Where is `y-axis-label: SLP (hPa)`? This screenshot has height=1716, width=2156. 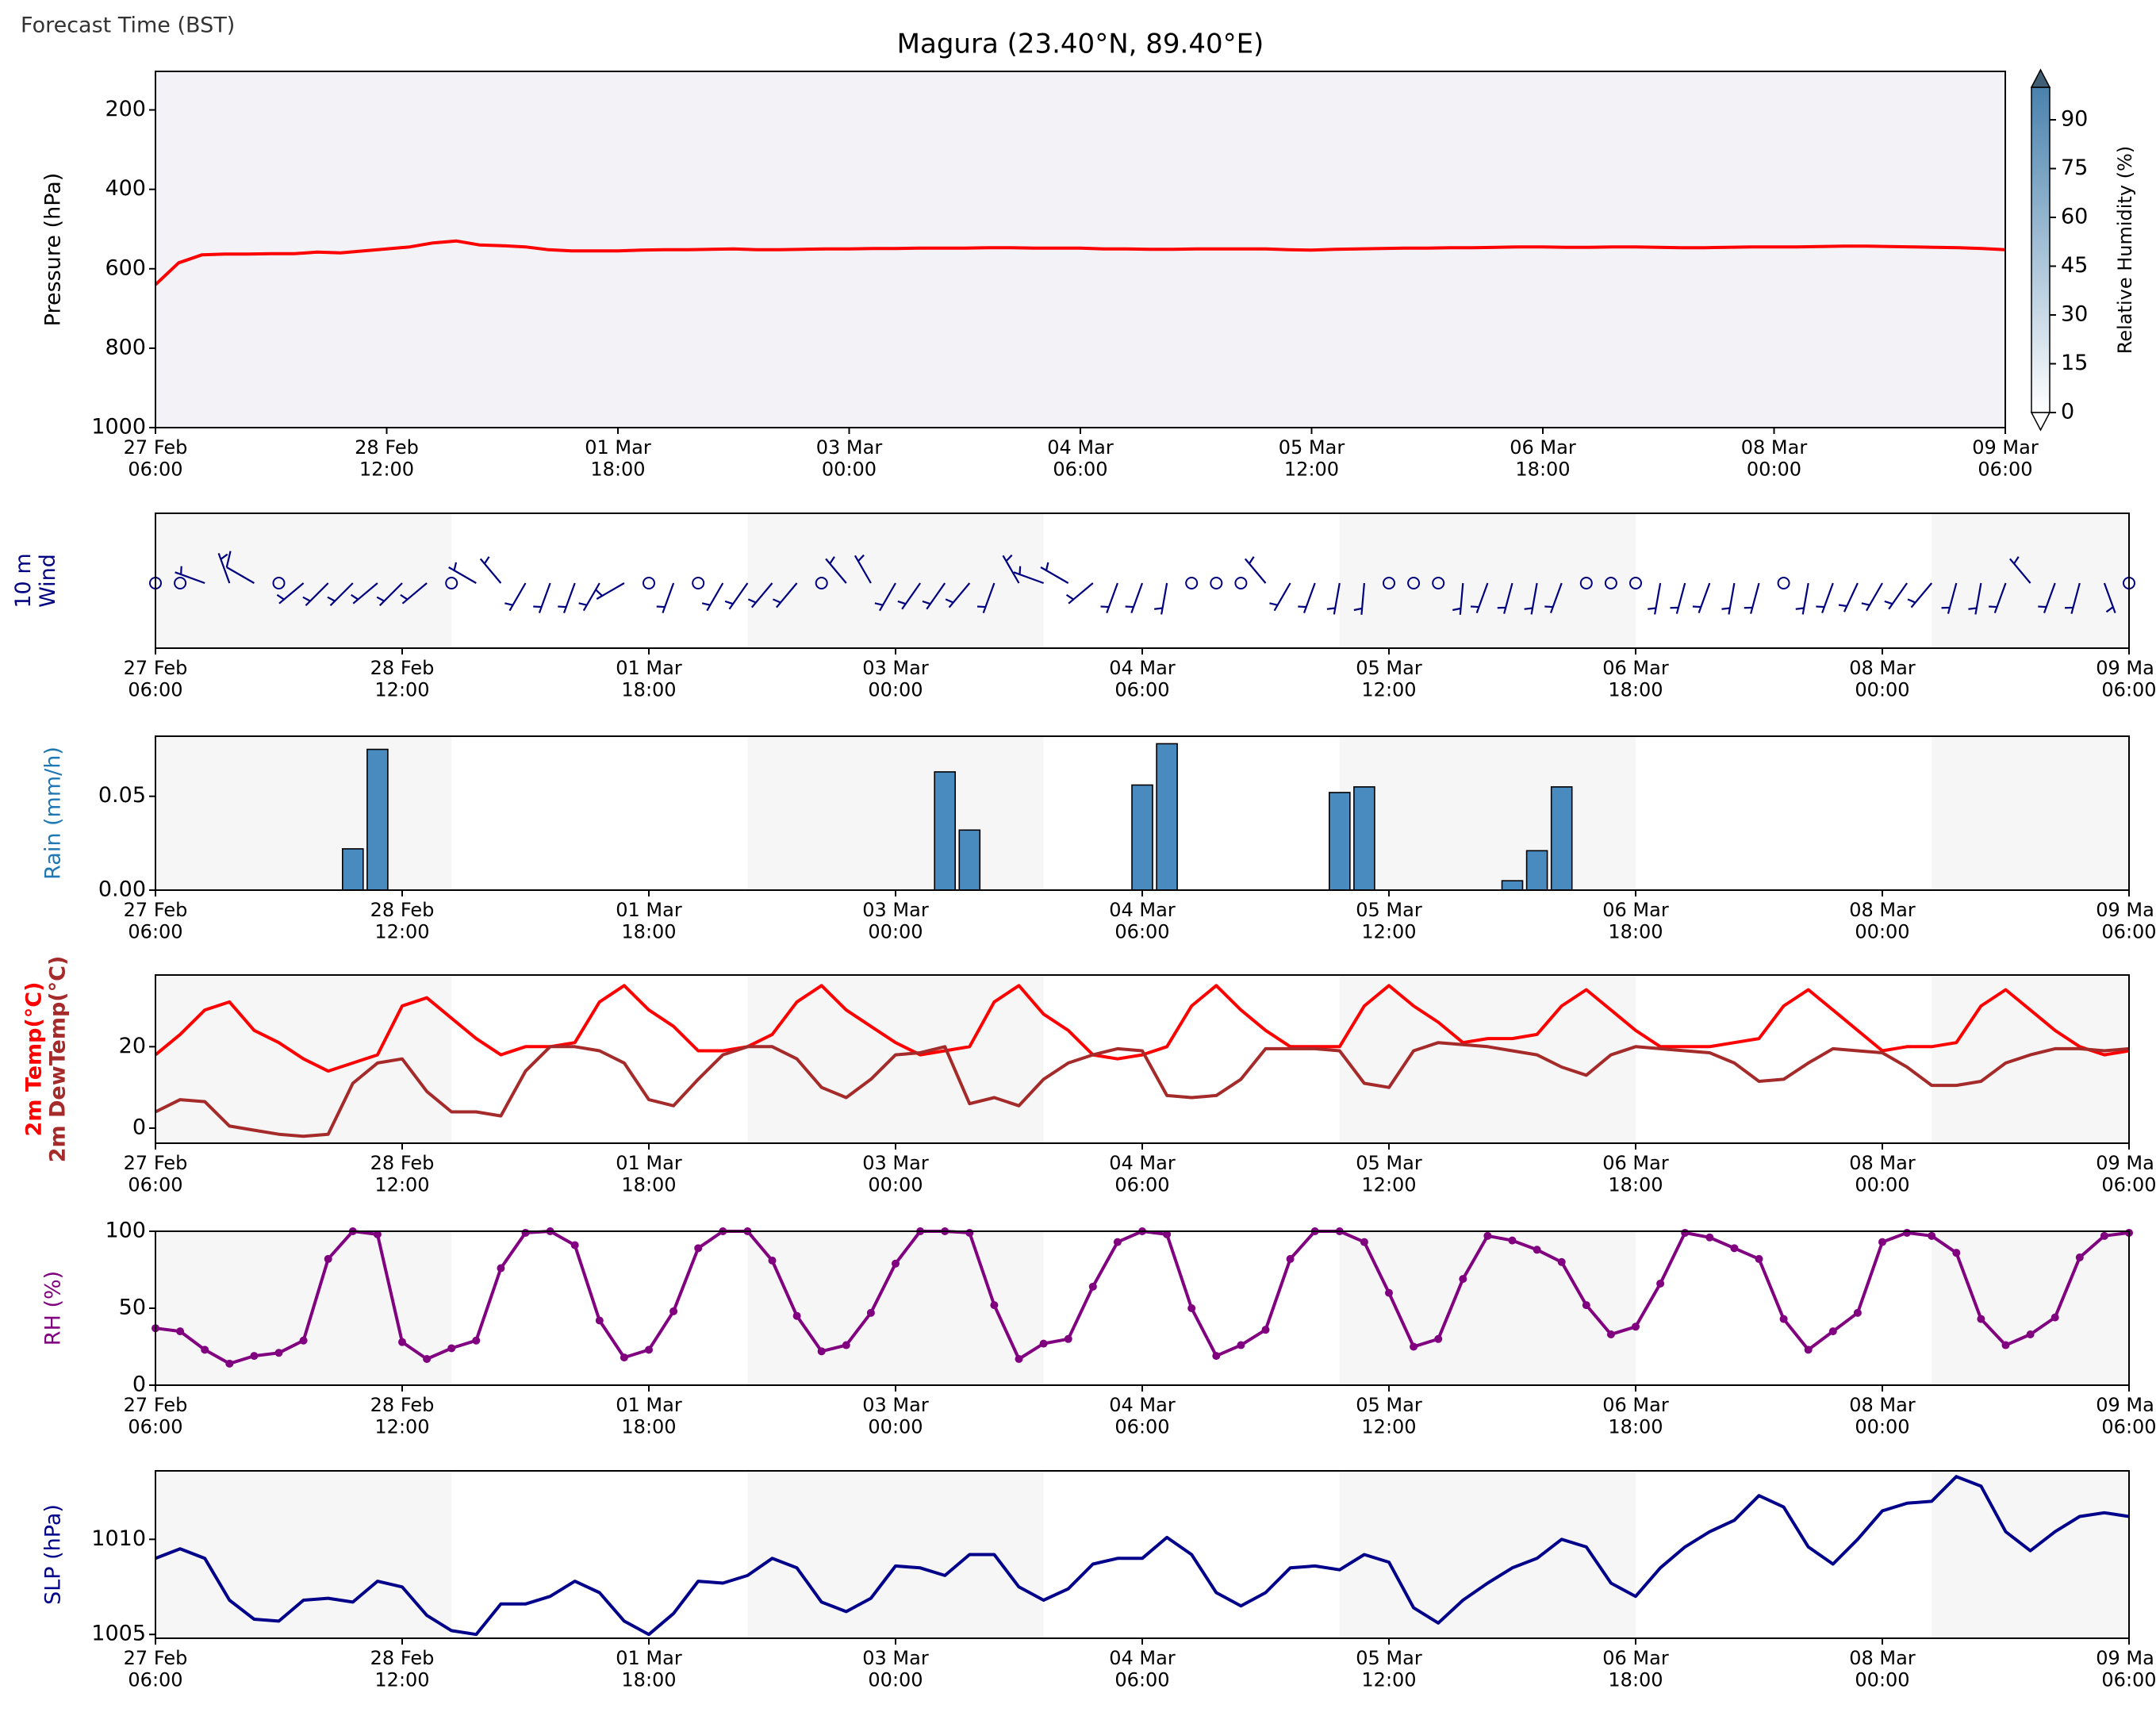 y-axis-label: SLP (hPa) is located at coordinates (53, 1554).